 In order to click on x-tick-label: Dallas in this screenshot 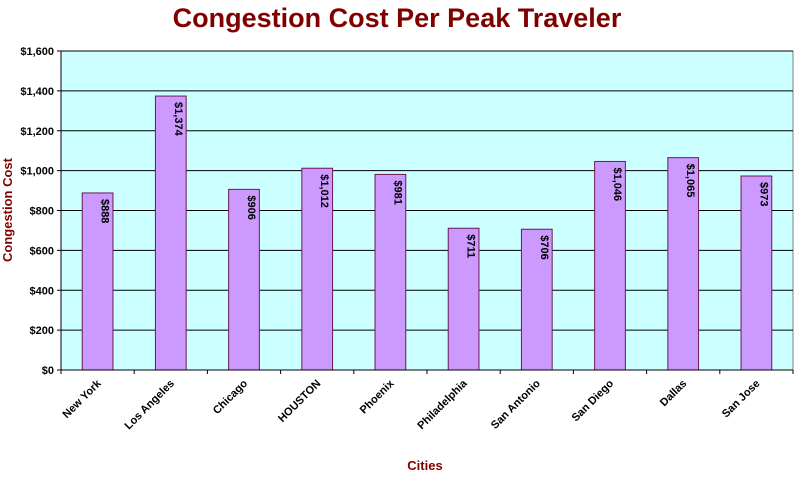, I will do `click(673, 393)`.